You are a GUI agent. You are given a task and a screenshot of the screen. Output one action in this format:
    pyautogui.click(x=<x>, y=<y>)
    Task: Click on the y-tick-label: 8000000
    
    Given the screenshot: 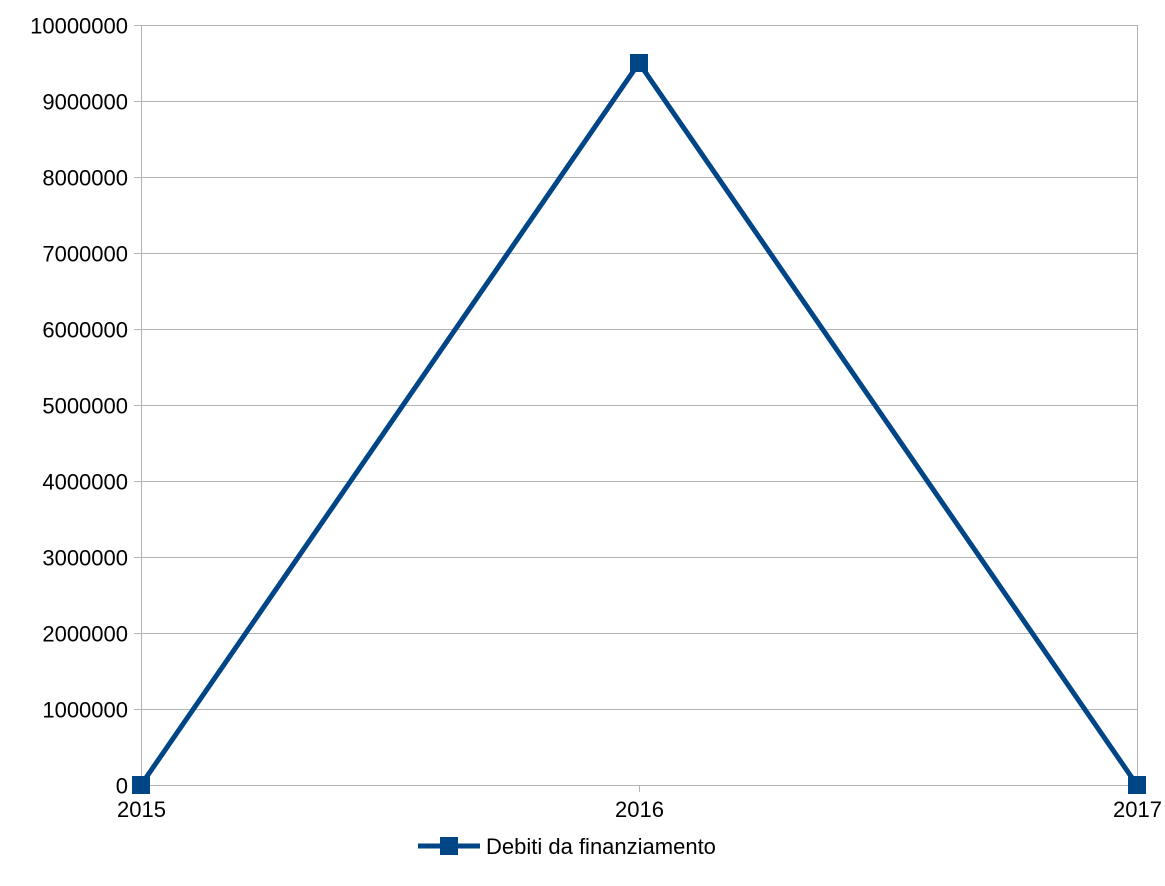 What is the action you would take?
    pyautogui.click(x=85, y=178)
    